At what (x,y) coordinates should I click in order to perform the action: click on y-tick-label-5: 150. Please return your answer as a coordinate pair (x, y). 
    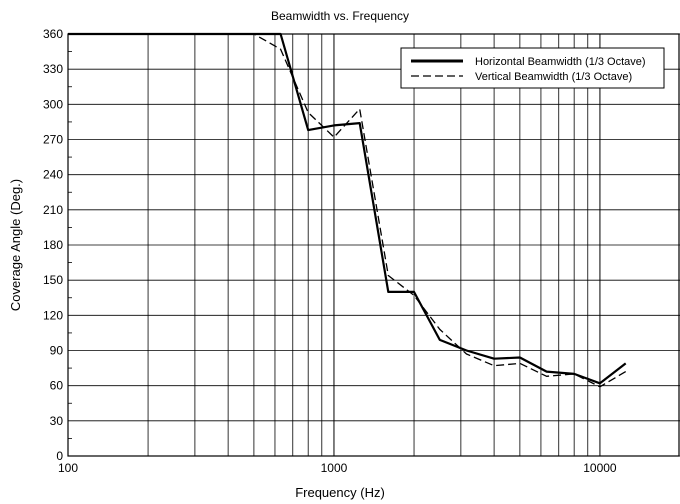
    Looking at the image, I should click on (53, 280).